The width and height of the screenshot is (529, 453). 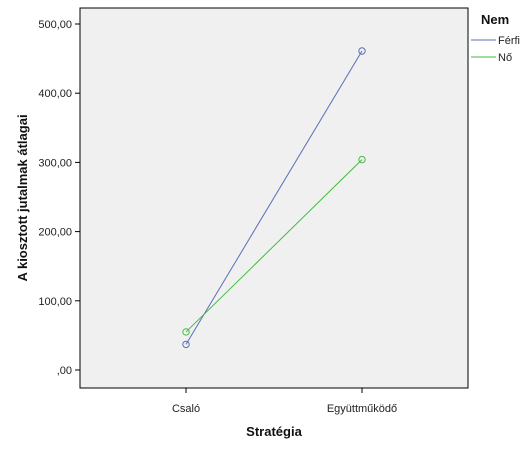 What do you see at coordinates (495, 19) in the screenshot?
I see `legend-title: Nem` at bounding box center [495, 19].